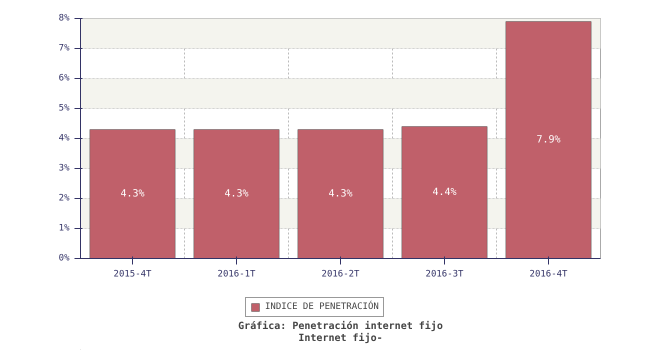 This screenshot has height=350, width=650. Describe the element at coordinates (64, 49) in the screenshot. I see `y-tick-label: 7%` at that location.